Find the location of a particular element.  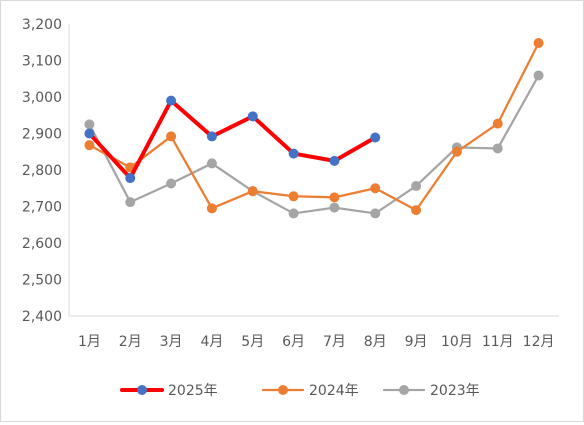

legend-label: 2024年 is located at coordinates (334, 391).